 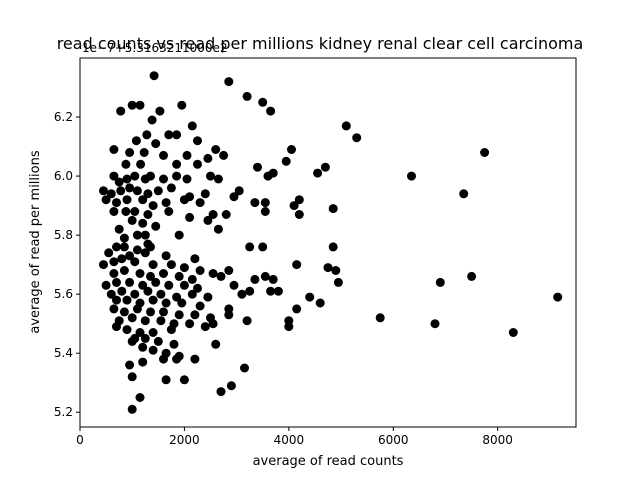 I want to click on y-ticks: 5.2 5.4 5.6 5.8 6.0 6.2, so click(x=67, y=264).